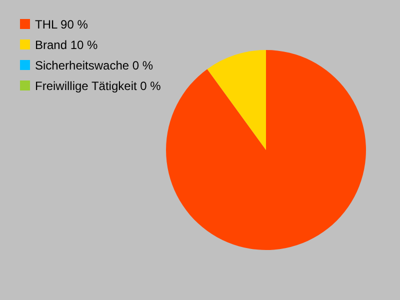 Image resolution: width=400 pixels, height=300 pixels. I want to click on legend-label: Freiwillige Tätigkeit 0 %, so click(98, 86).